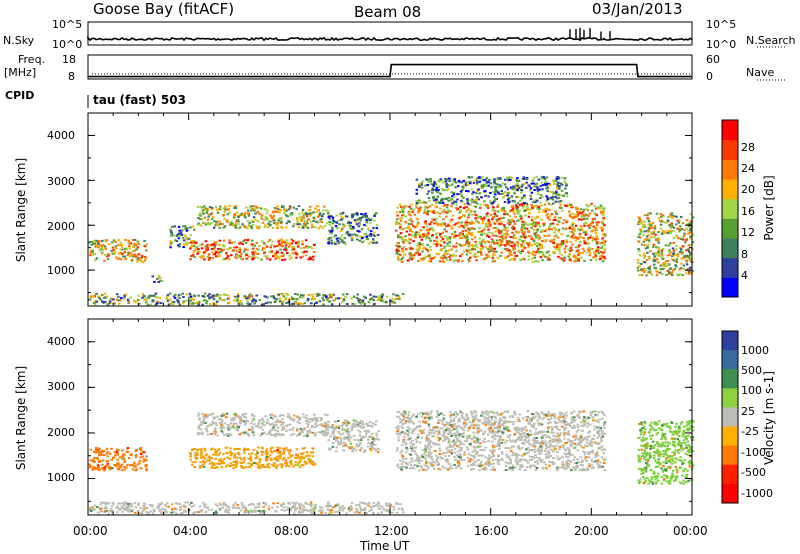 Image resolution: width=800 pixels, height=554 pixels. Describe the element at coordinates (744, 275) in the screenshot. I see `power-cb-tick: 4` at that location.